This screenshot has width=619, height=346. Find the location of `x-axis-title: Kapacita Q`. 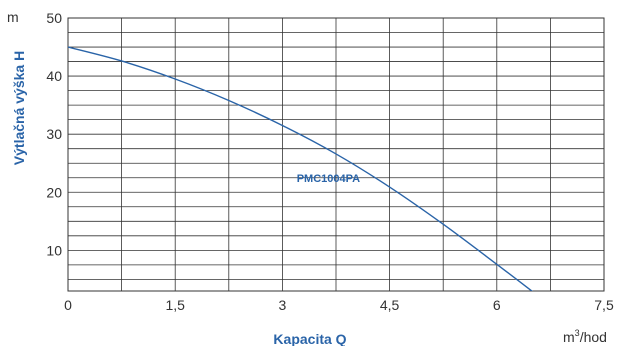

x-axis-title: Kapacita Q is located at coordinates (309, 338).